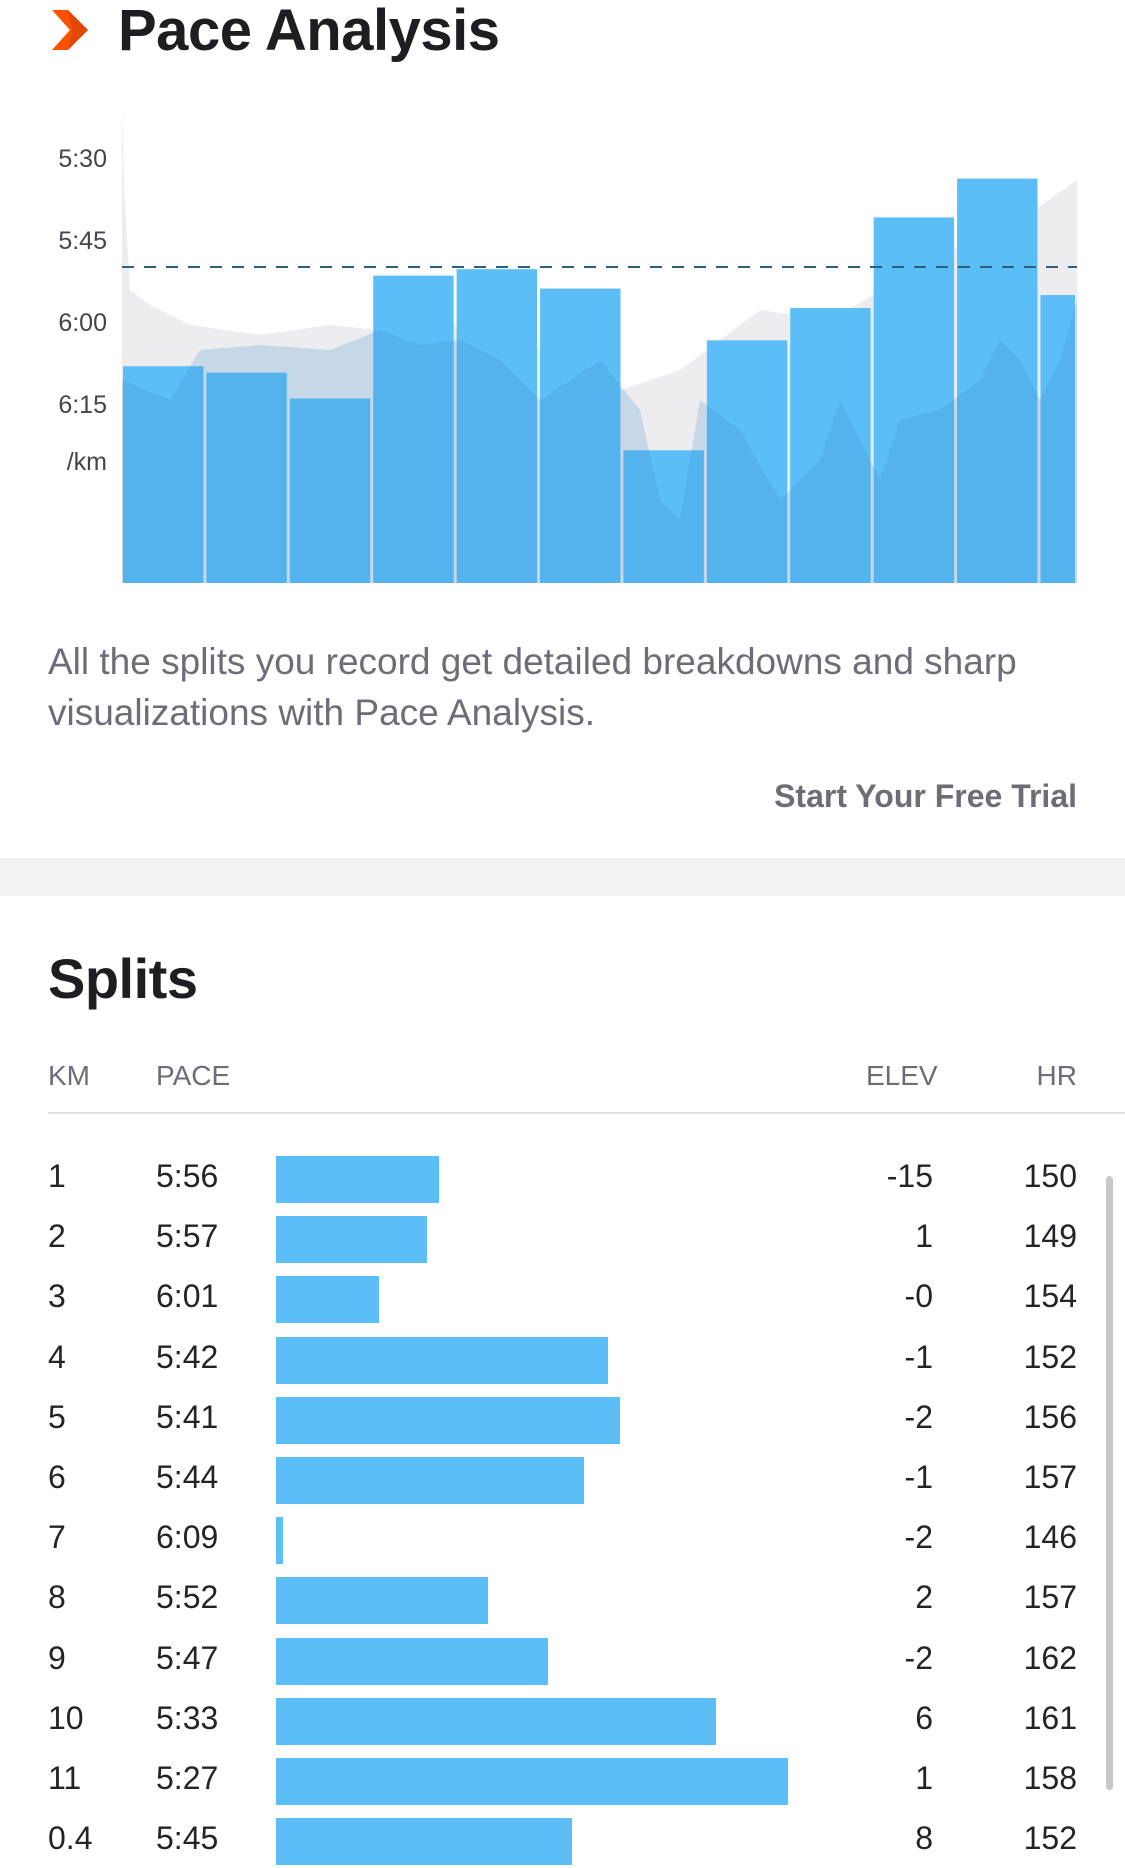 Image resolution: width=1125 pixels, height=1868 pixels. I want to click on split-km: 2, so click(57, 1236).